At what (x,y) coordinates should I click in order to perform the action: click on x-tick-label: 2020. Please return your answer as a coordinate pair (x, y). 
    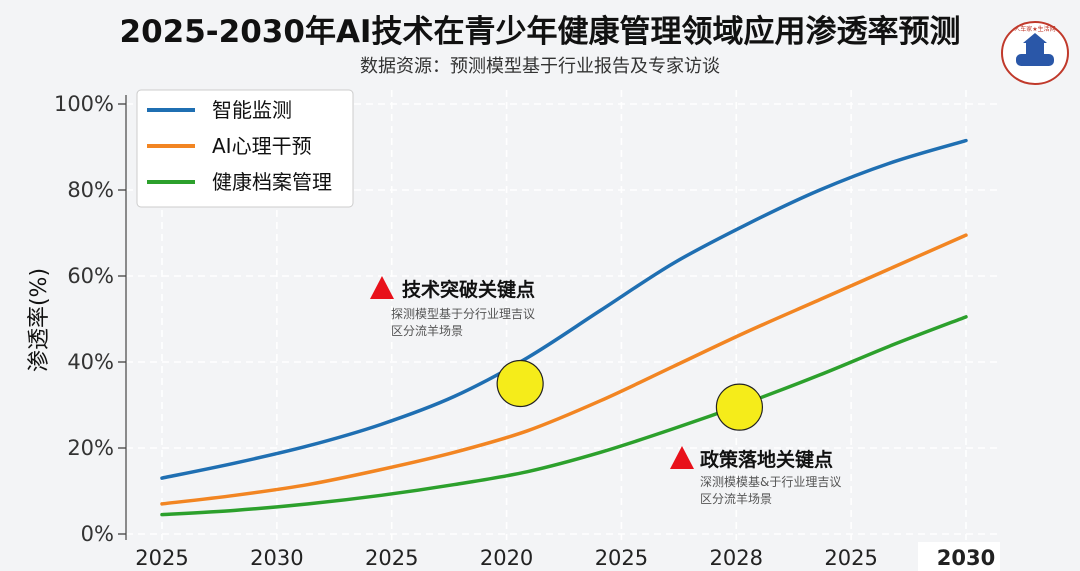
    Looking at the image, I should click on (506, 558).